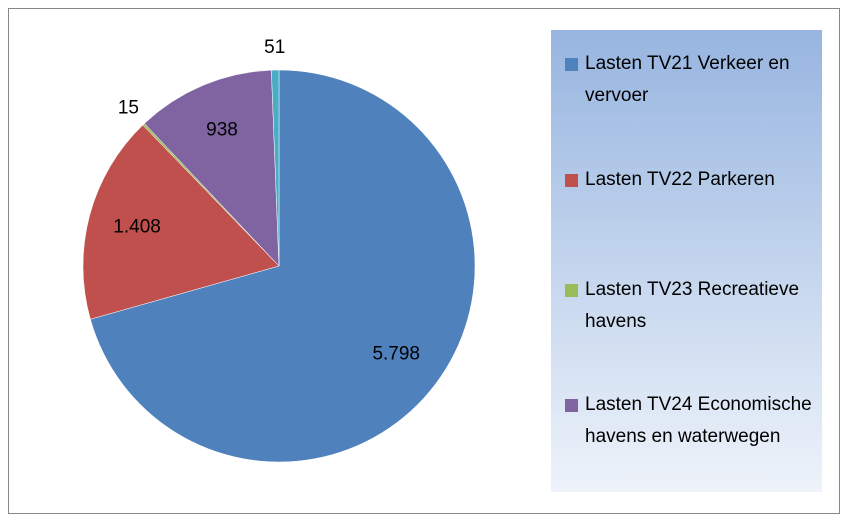 Image resolution: width=848 pixels, height=522 pixels. Describe the element at coordinates (137, 227) in the screenshot. I see `data-label: 1.408` at that location.